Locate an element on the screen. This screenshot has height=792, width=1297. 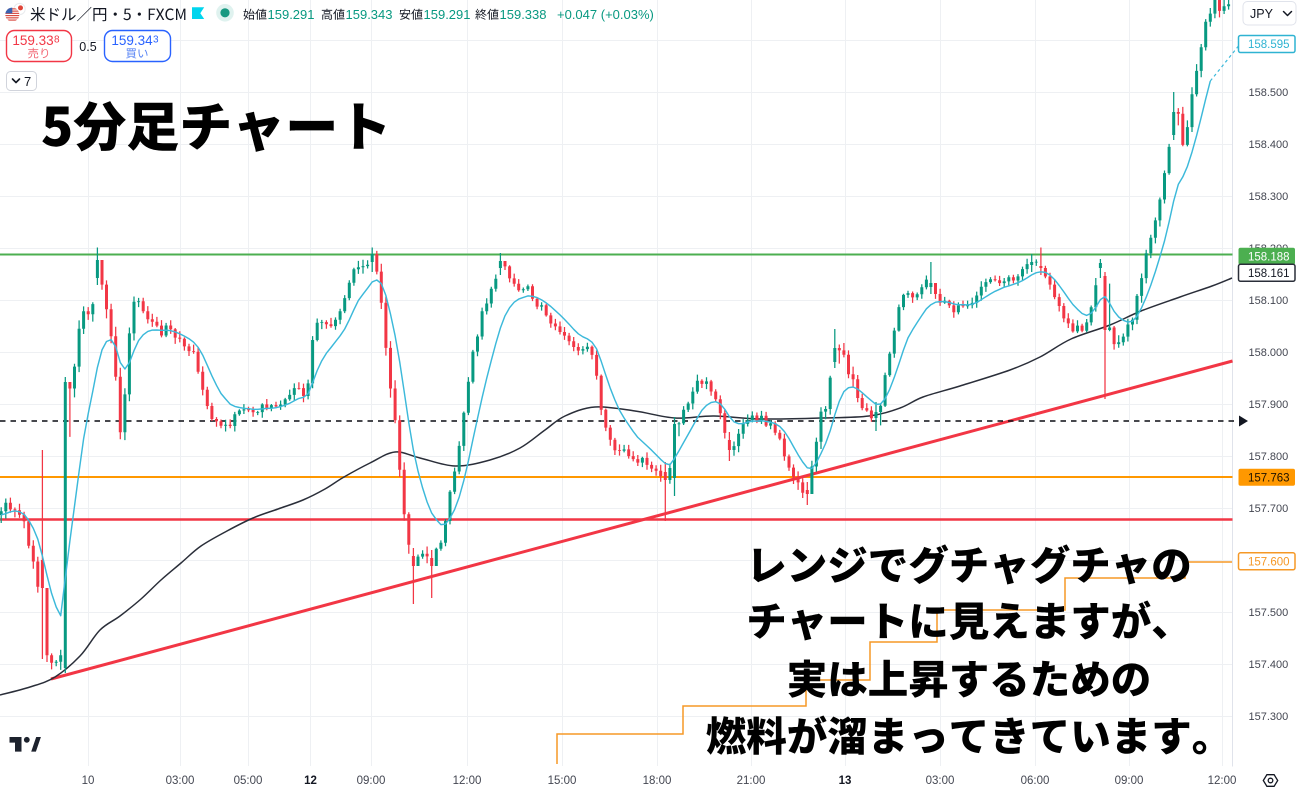
svg-text: 7 is located at coordinates (27, 81).